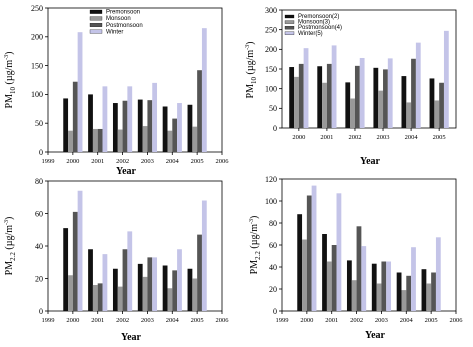  Describe the element at coordinates (48, 320) in the screenshot. I see `x-tick-label: 1999` at that location.